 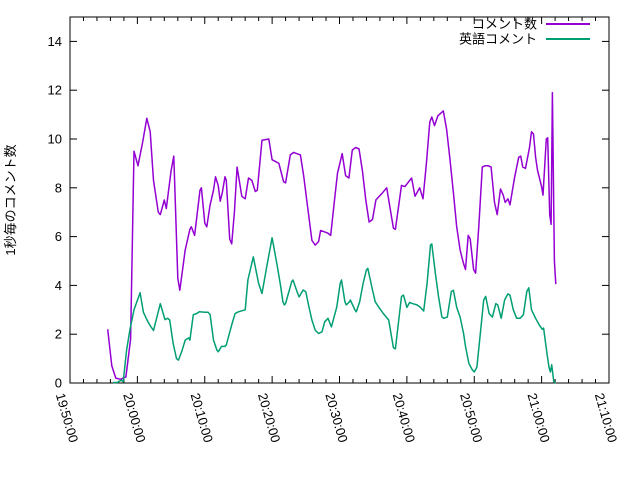 I want to click on legend-label-english-comments: 英語コメント, so click(x=498, y=39).